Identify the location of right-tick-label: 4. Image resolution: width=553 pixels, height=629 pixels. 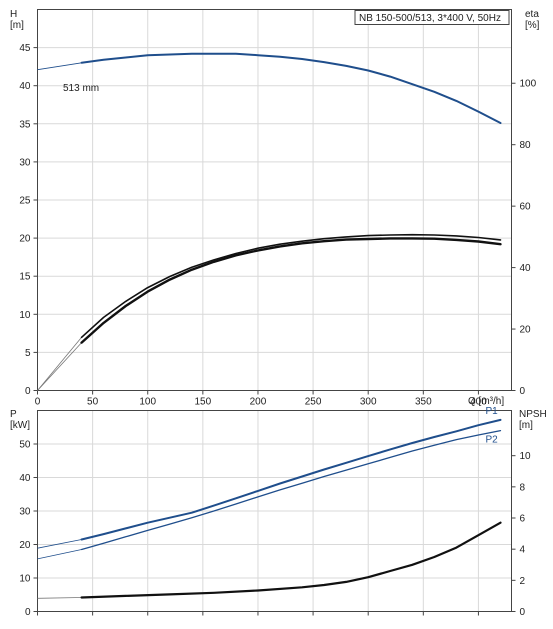
(523, 550).